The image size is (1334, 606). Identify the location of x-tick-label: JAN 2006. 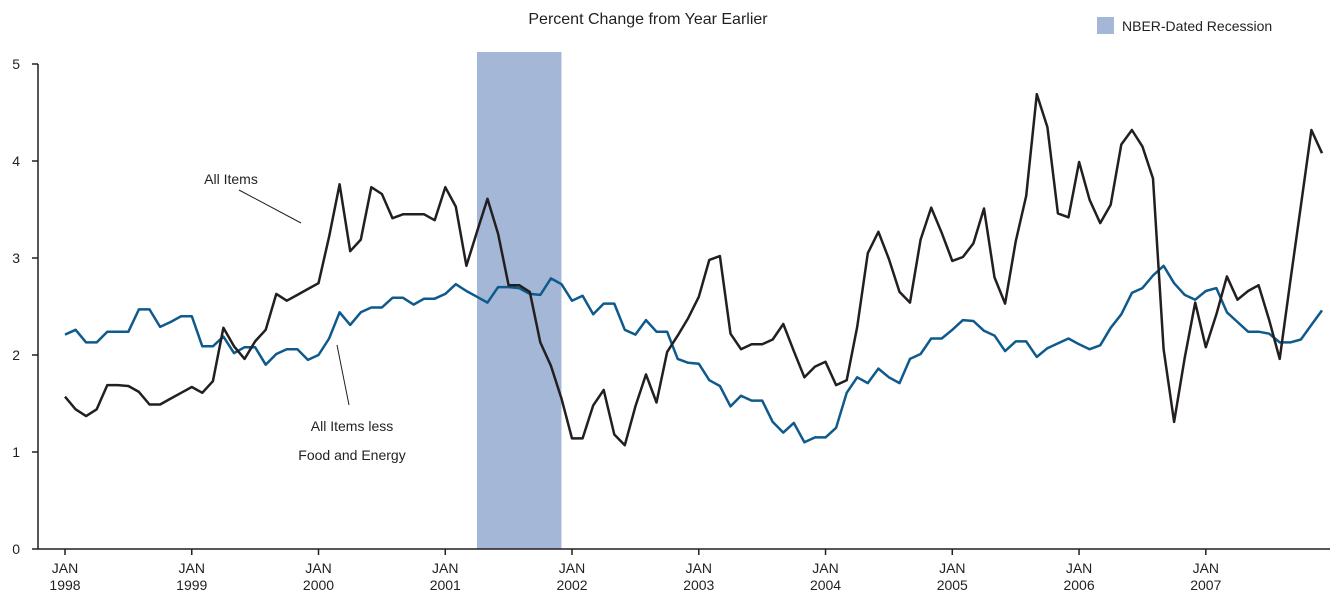
(1078, 576).